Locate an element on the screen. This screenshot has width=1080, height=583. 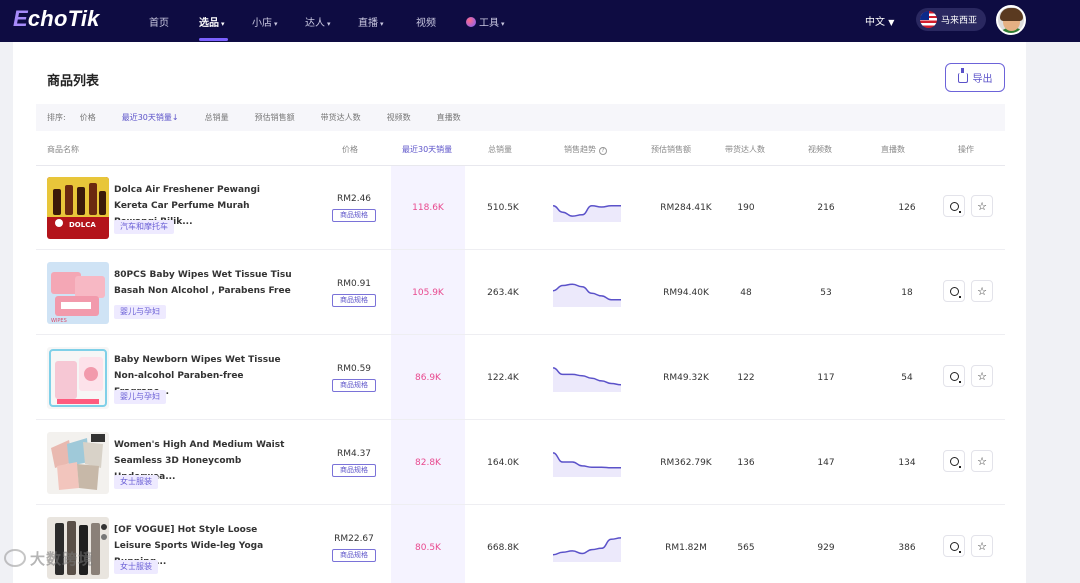
category-tag: 汽车和摩托车 is located at coordinates (144, 227).